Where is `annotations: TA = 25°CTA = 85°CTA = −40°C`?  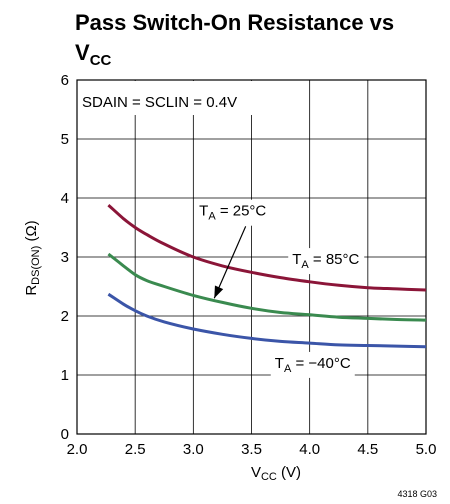 annotations: TA = 25°CTA = 85°CTA = −40°C is located at coordinates (280, 288).